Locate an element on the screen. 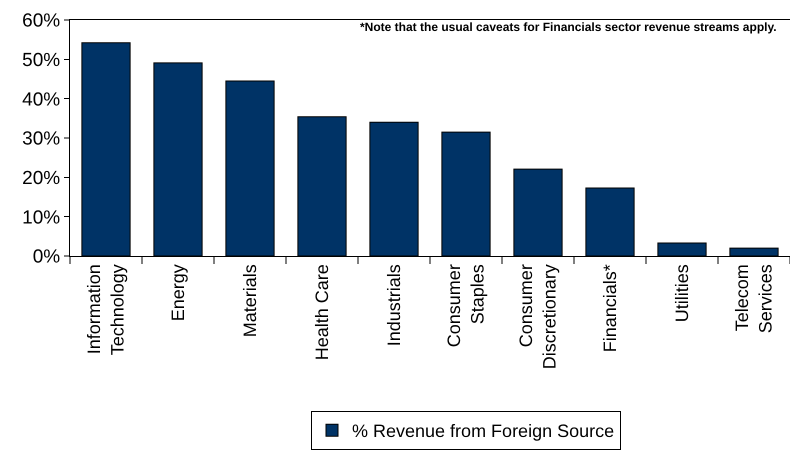  y-tick-label: 0% is located at coordinates (46, 257).